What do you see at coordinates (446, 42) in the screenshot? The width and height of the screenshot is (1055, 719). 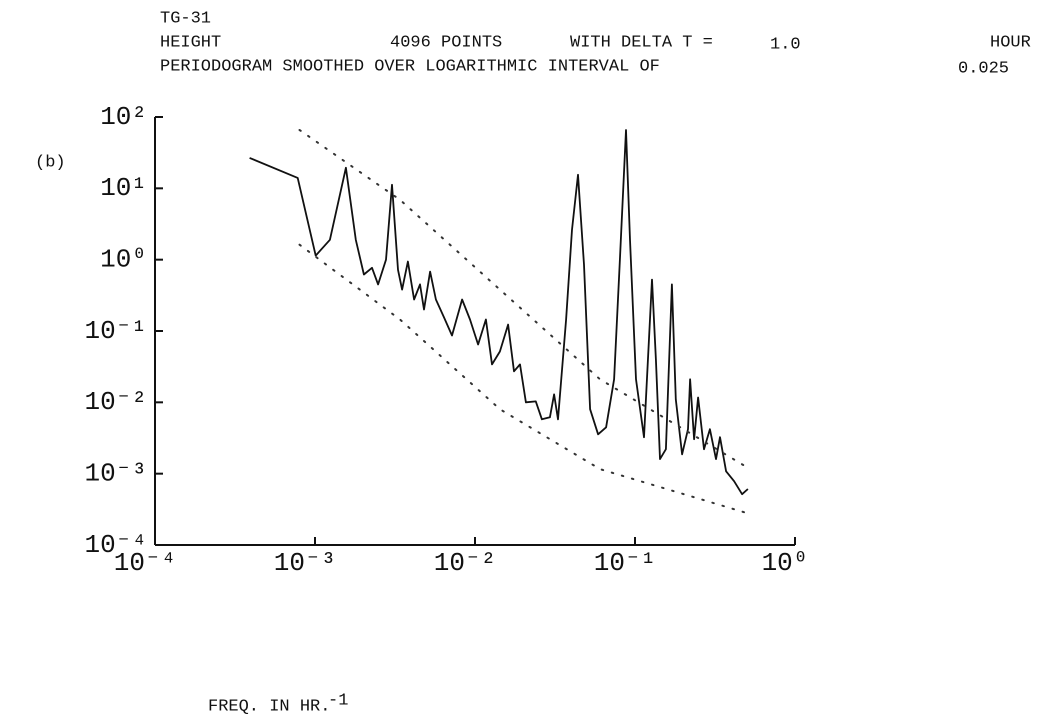 I see `header-points: 4096 POINTS` at bounding box center [446, 42].